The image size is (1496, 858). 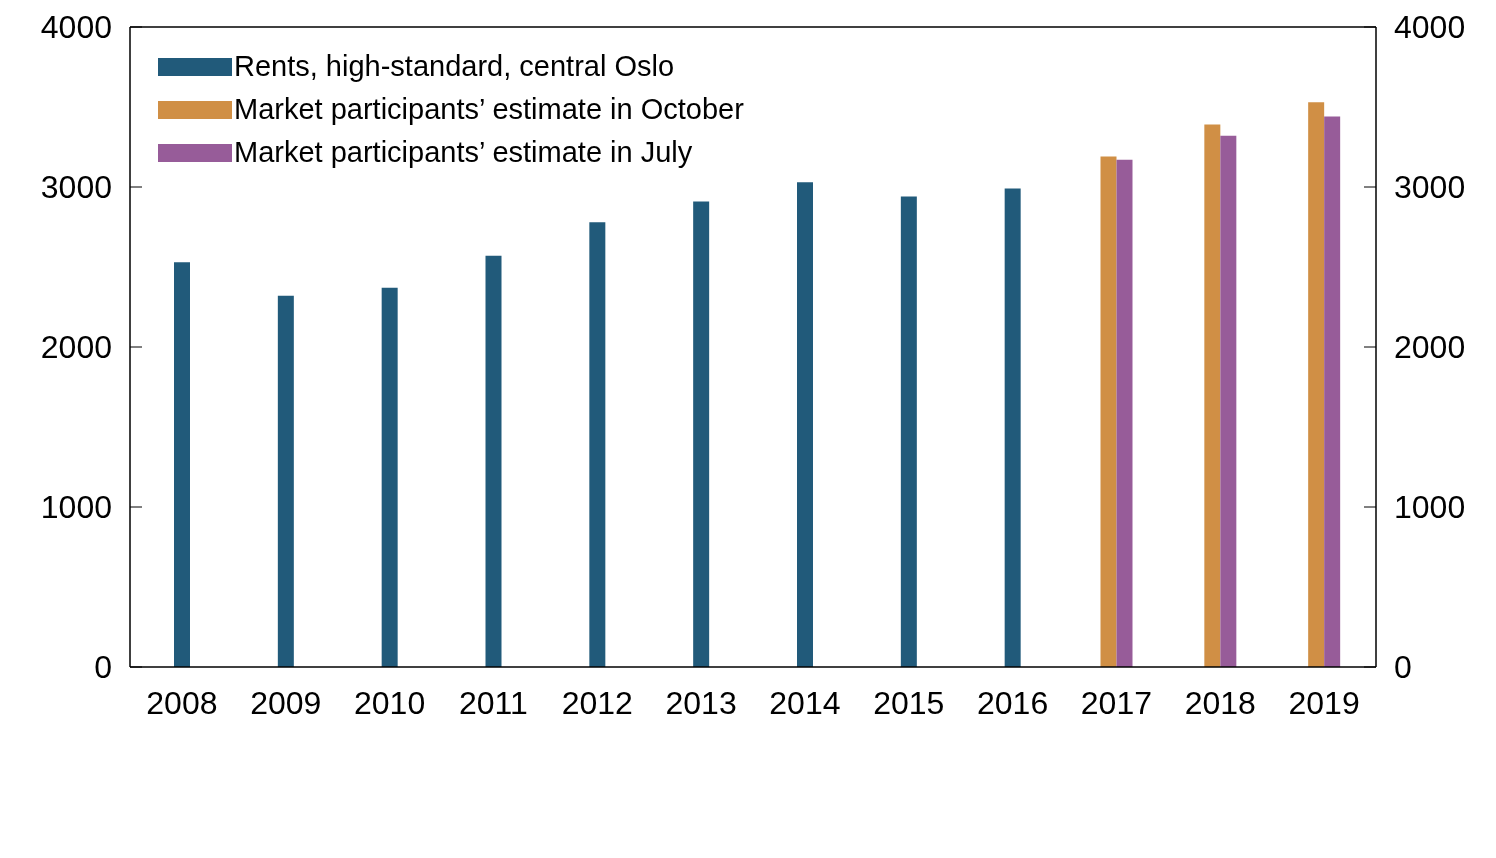 I want to click on legend-label: Market participants’ estimate in October, so click(x=489, y=109).